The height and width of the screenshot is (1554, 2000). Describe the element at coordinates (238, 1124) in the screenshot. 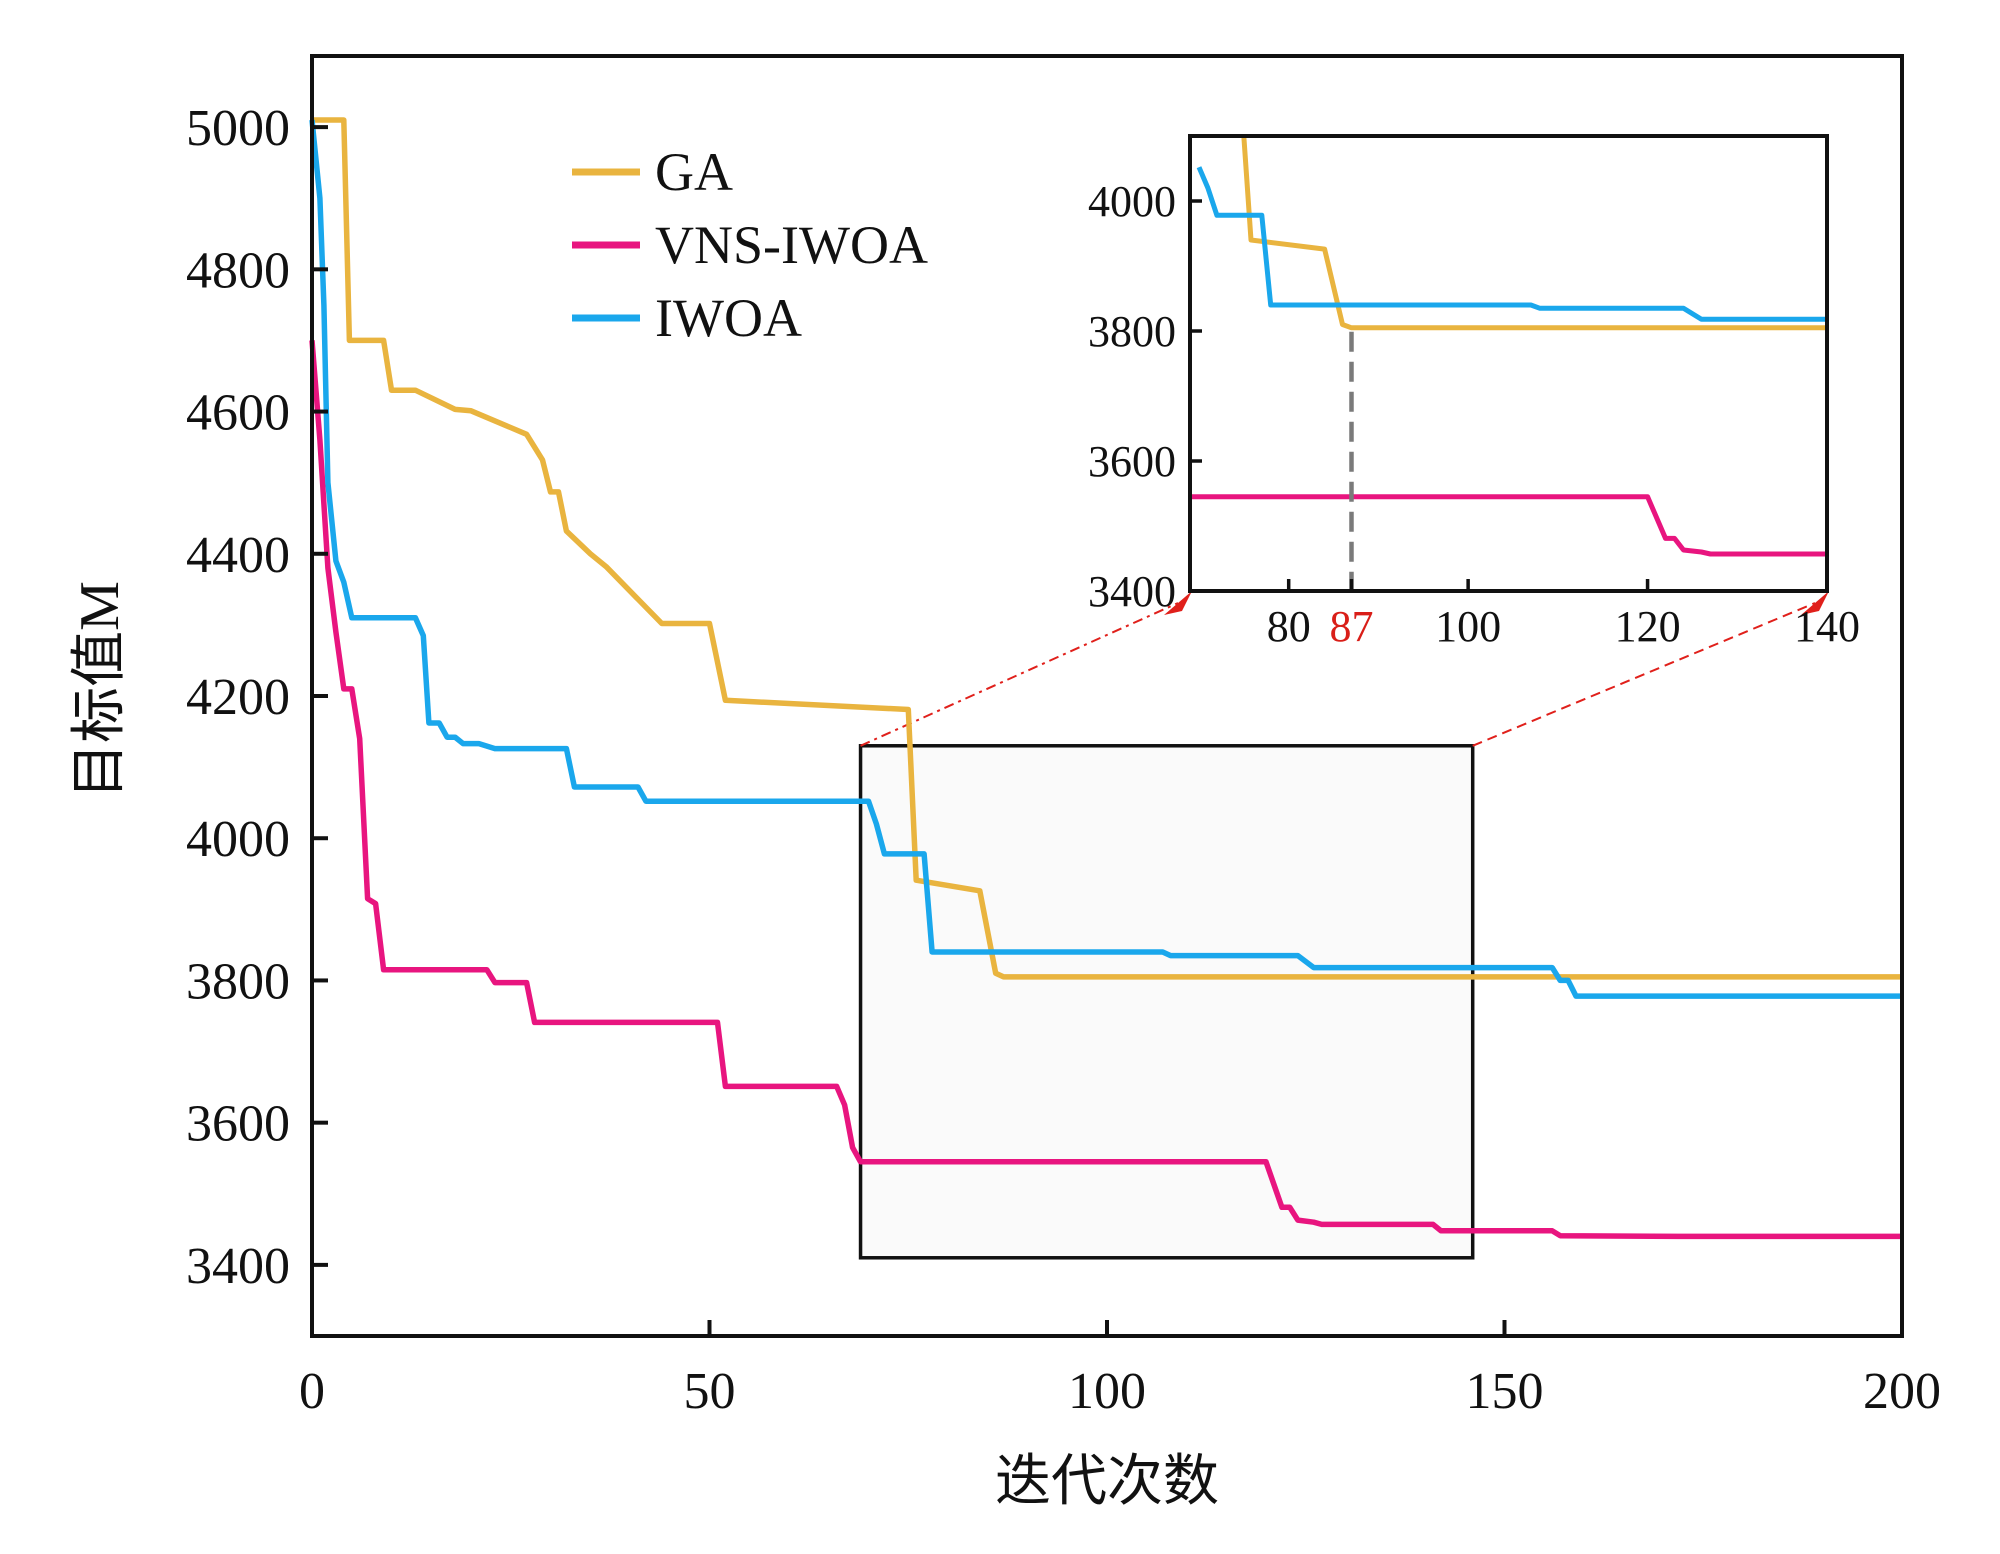

I see `y-tick-label: 3600` at that location.